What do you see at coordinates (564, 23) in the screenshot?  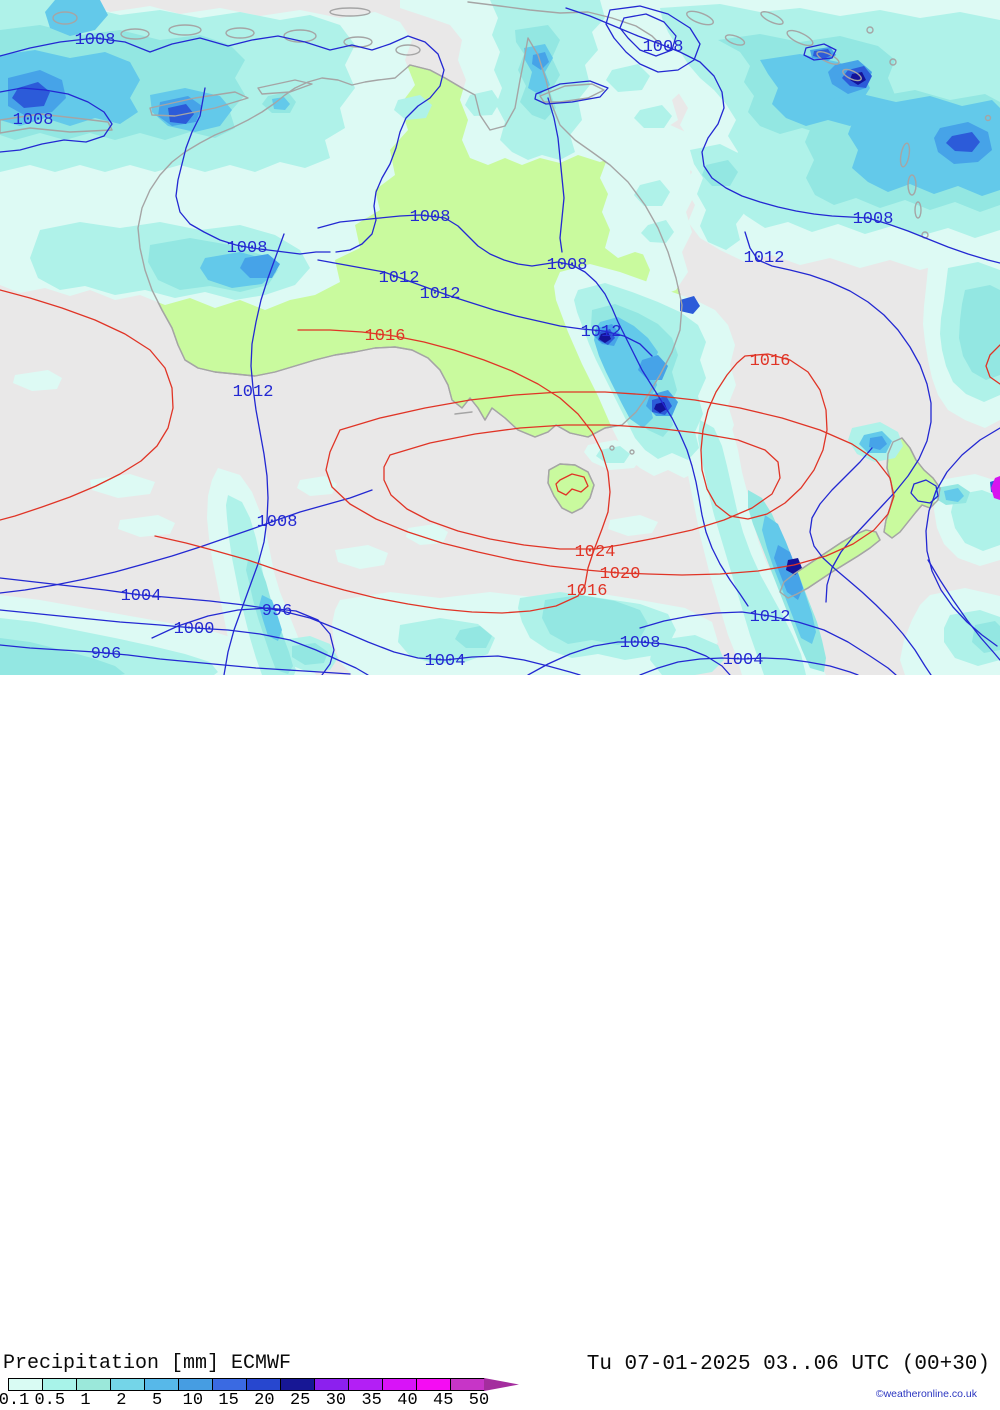 I see `png-coast` at bounding box center [564, 23].